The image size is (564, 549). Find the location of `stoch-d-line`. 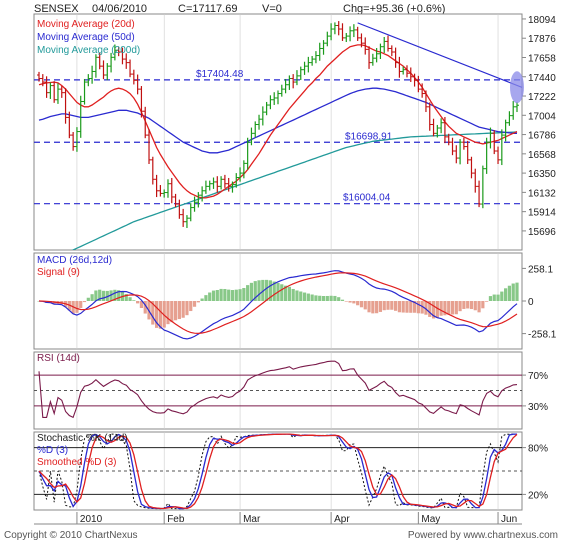

stoch-d-line is located at coordinates (278, 471).